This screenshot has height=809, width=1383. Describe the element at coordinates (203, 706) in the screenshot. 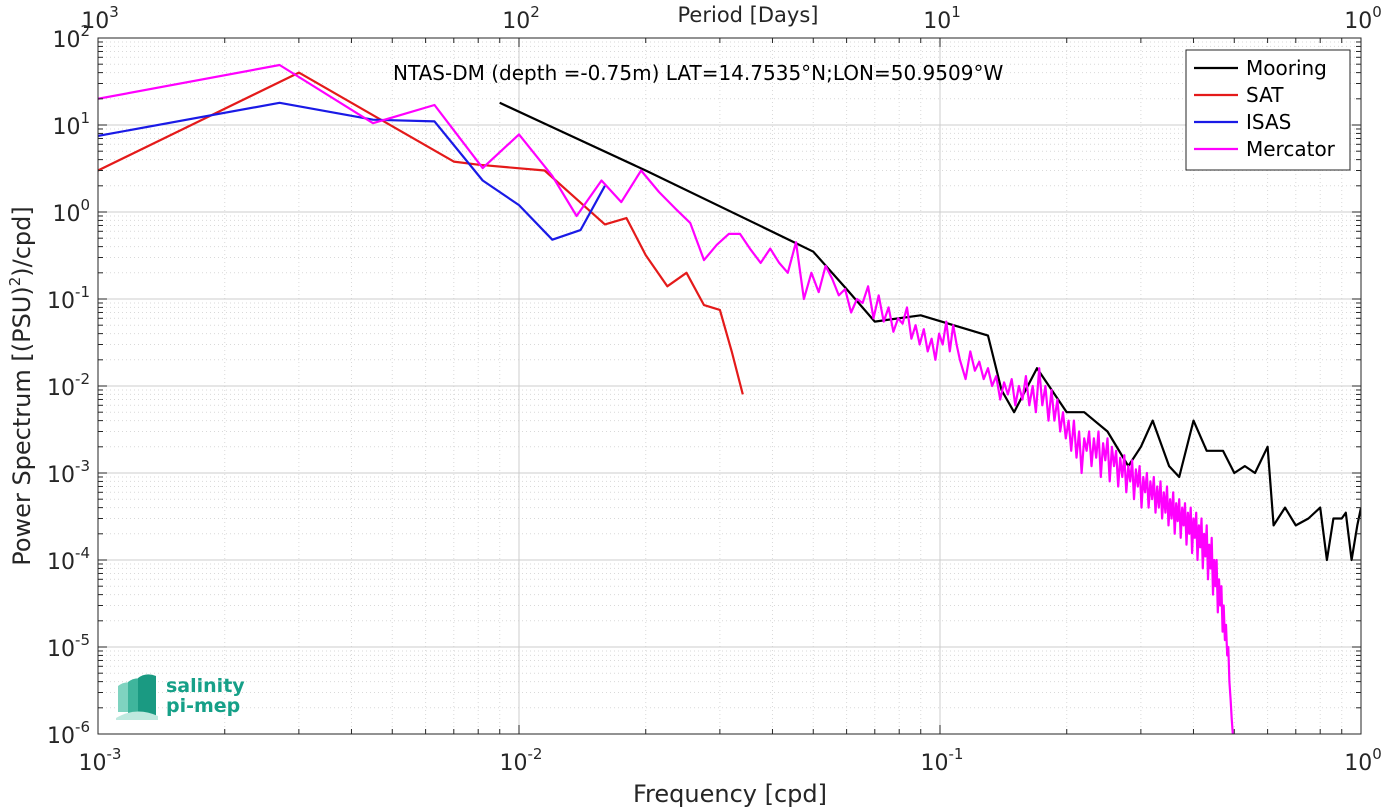

I see `logo-text-line2: pi-mep` at that location.